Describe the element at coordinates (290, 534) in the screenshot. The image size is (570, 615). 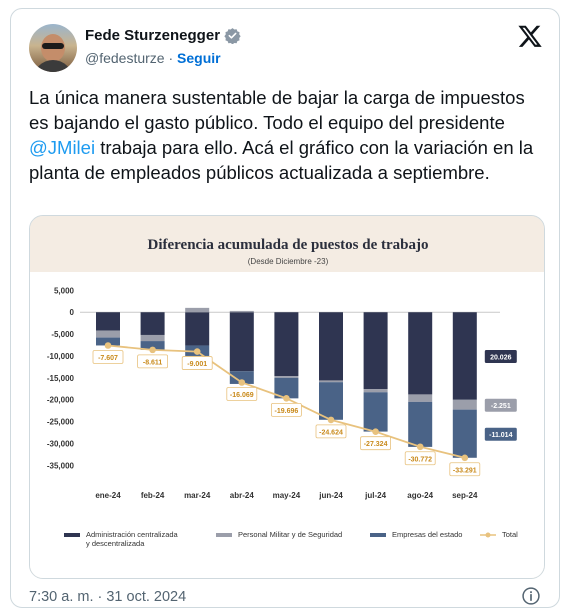
I see `legend-label: Personal Militar y de Seguridad` at that location.